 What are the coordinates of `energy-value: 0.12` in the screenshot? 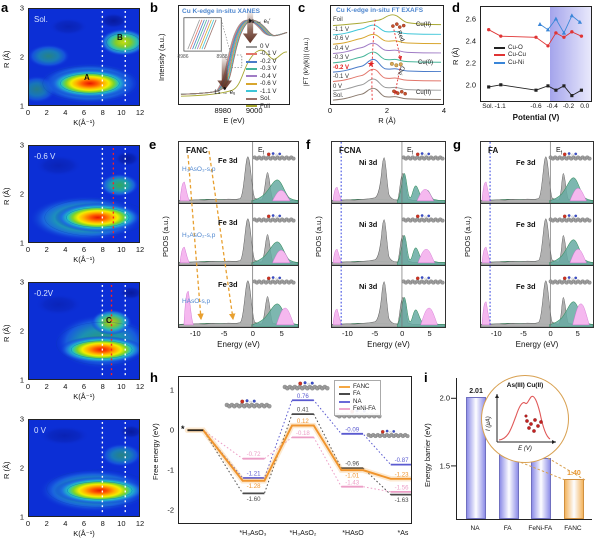 It's located at (303, 421).